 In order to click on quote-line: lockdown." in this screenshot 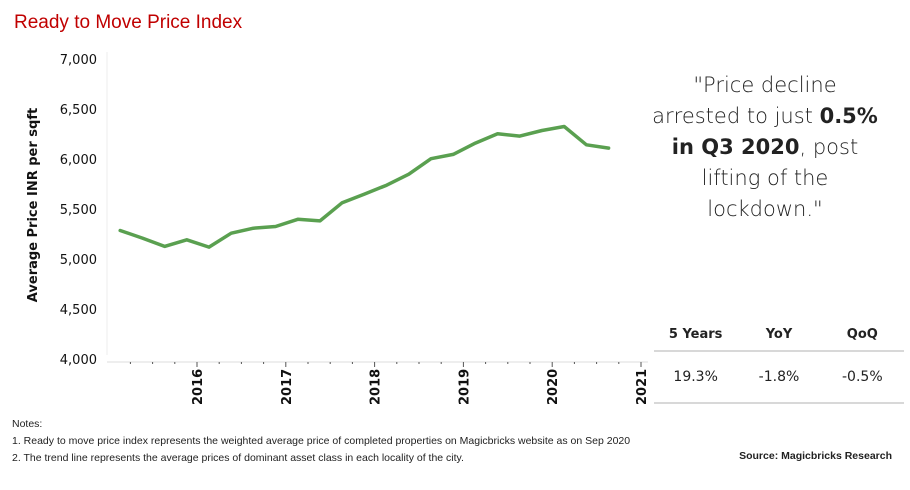, I will do `click(765, 209)`.